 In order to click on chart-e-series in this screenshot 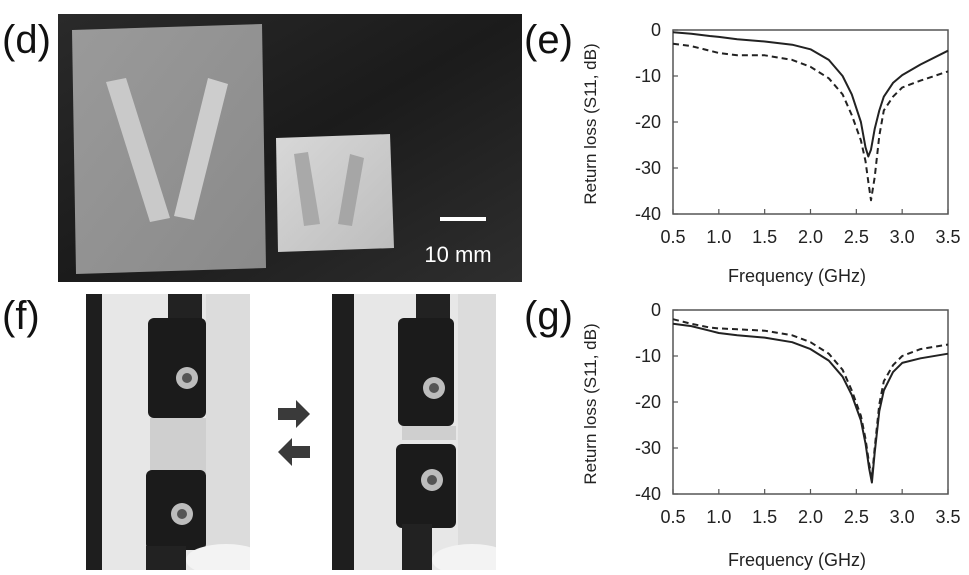, I will do `click(810, 116)`.